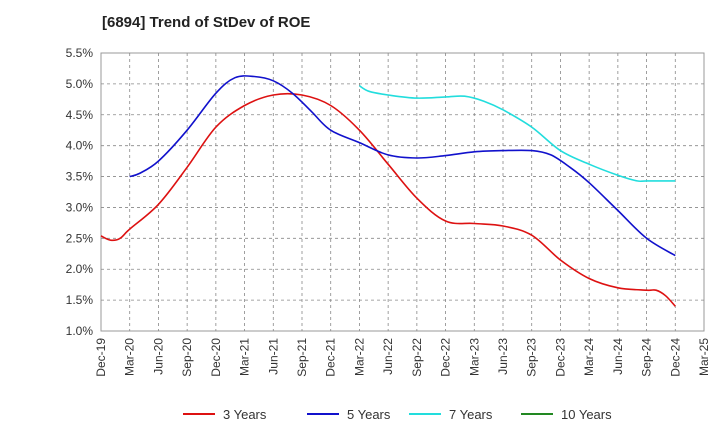  Describe the element at coordinates (302, 357) in the screenshot. I see `x-tick-label: Sep-21` at that location.